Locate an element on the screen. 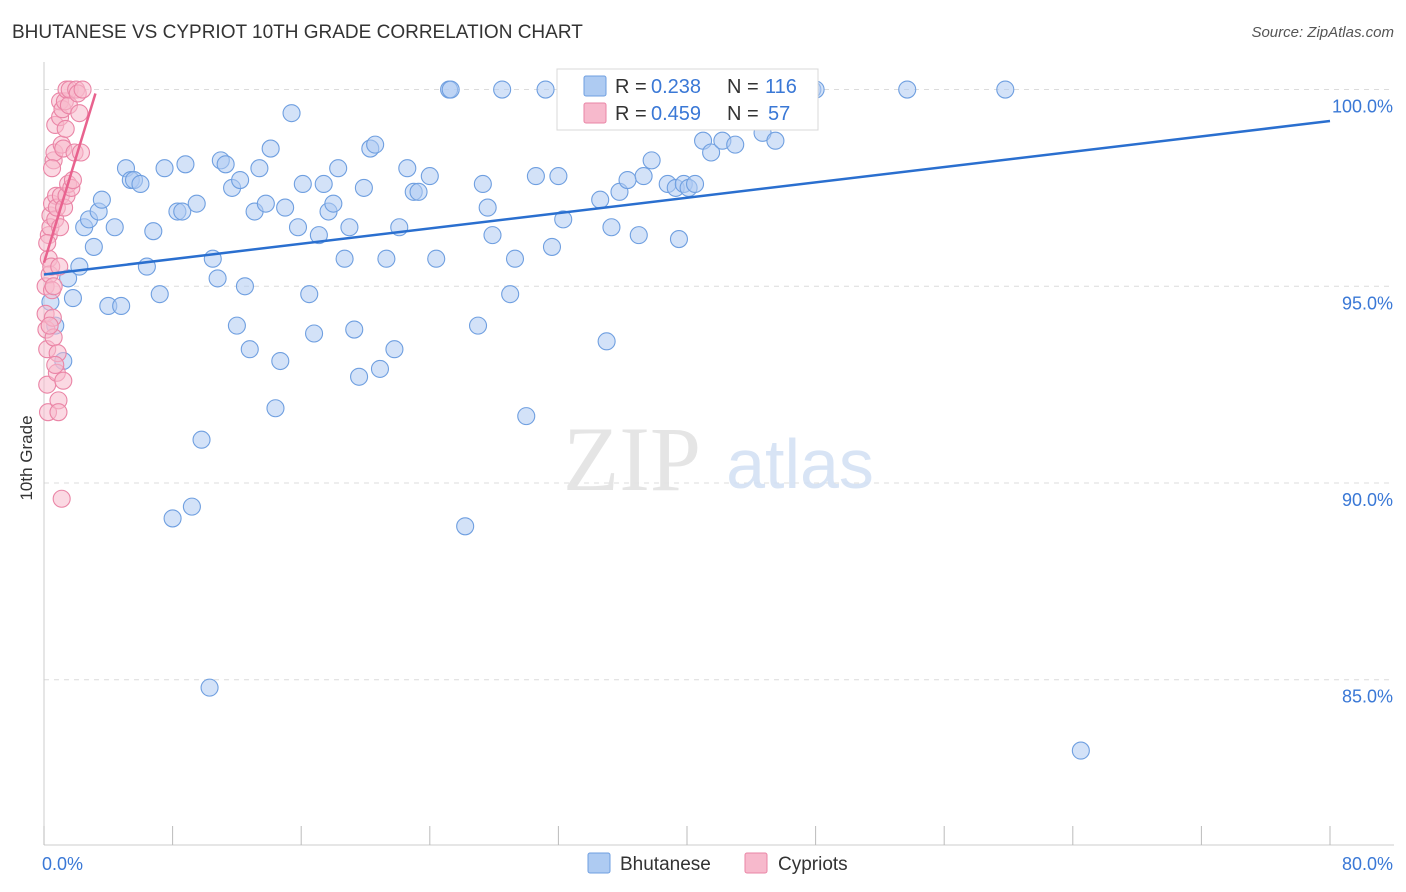 This screenshot has width=1406, height=892. y-tick-labels: 100.0% 95.0% 90.0% 85.0% is located at coordinates (1362, 402).